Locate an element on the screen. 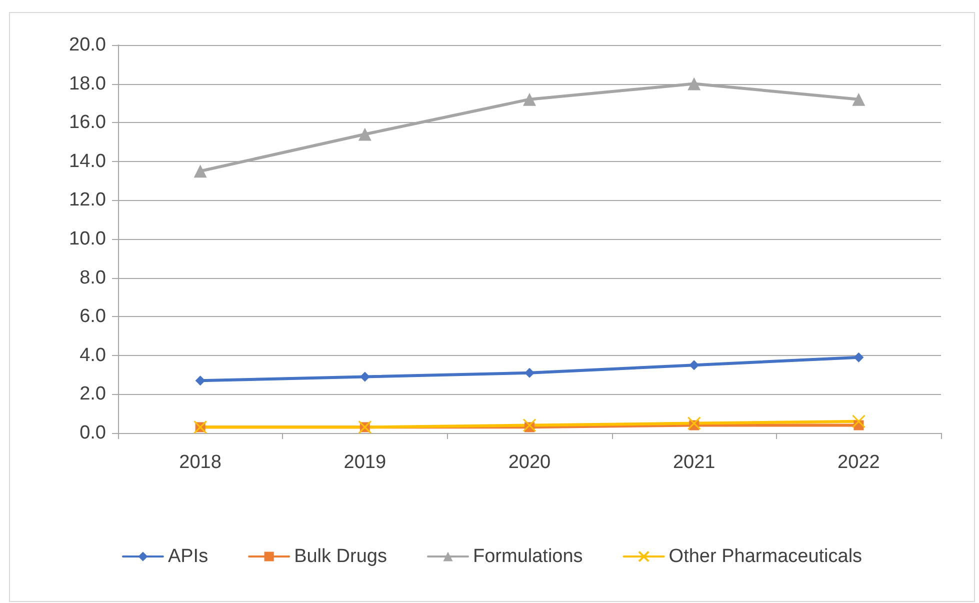 Image resolution: width=979 pixels, height=603 pixels. y-tick-label: 16.0 is located at coordinates (87, 123).